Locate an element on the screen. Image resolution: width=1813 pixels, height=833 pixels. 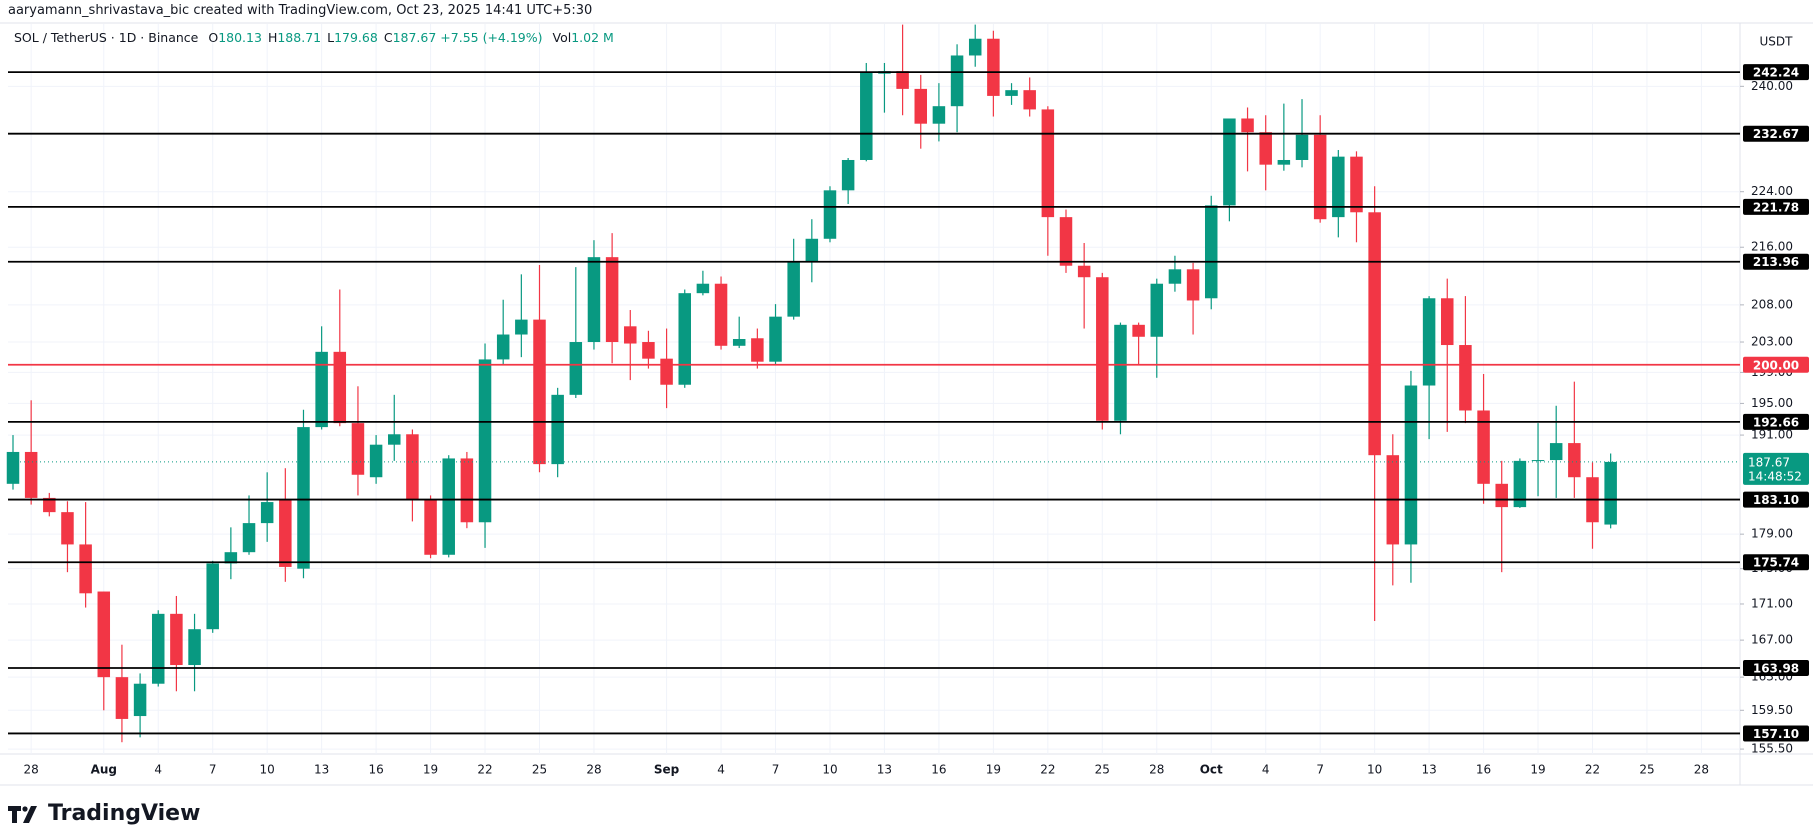
x-tick-label: 10 is located at coordinates (267, 770).